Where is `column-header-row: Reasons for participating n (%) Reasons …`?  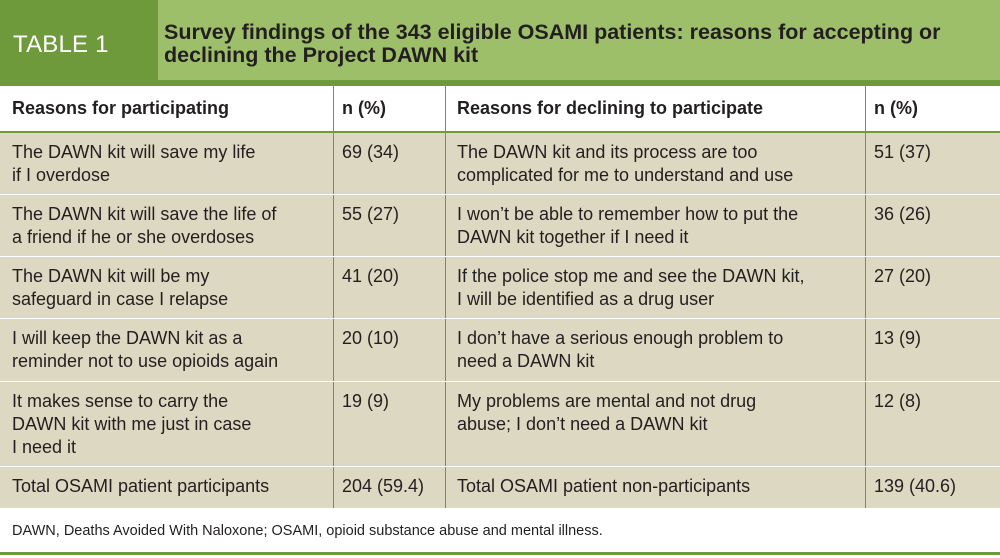
column-header-row: Reasons for participating n (%) Reasons … is located at coordinates (500, 108).